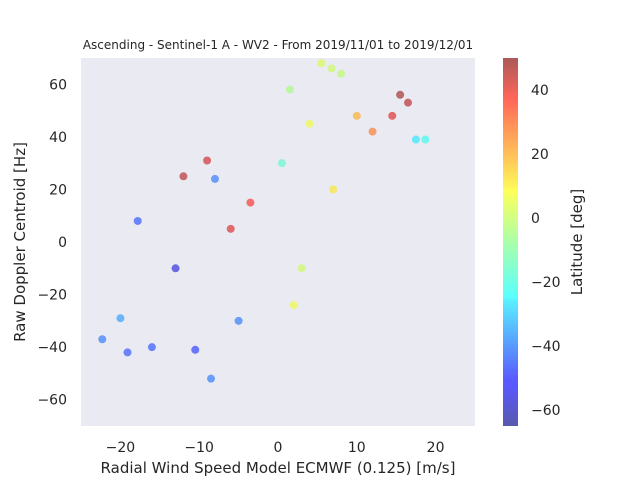 The image size is (640, 480). Describe the element at coordinates (436, 448) in the screenshot. I see `x-tick-label: 20` at that location.